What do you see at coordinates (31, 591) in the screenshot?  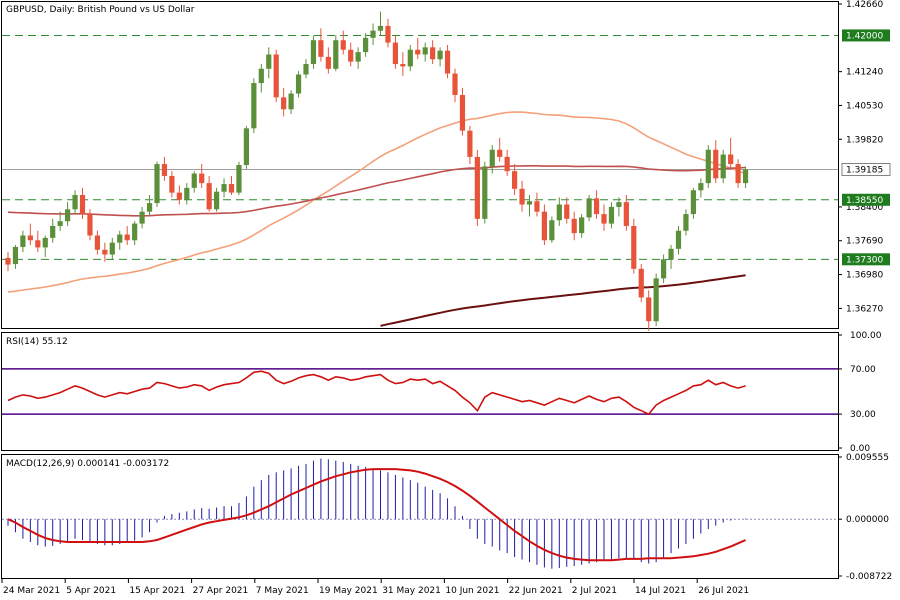 I see `date-tick-label: 24 Mar 2021` at bounding box center [31, 591].